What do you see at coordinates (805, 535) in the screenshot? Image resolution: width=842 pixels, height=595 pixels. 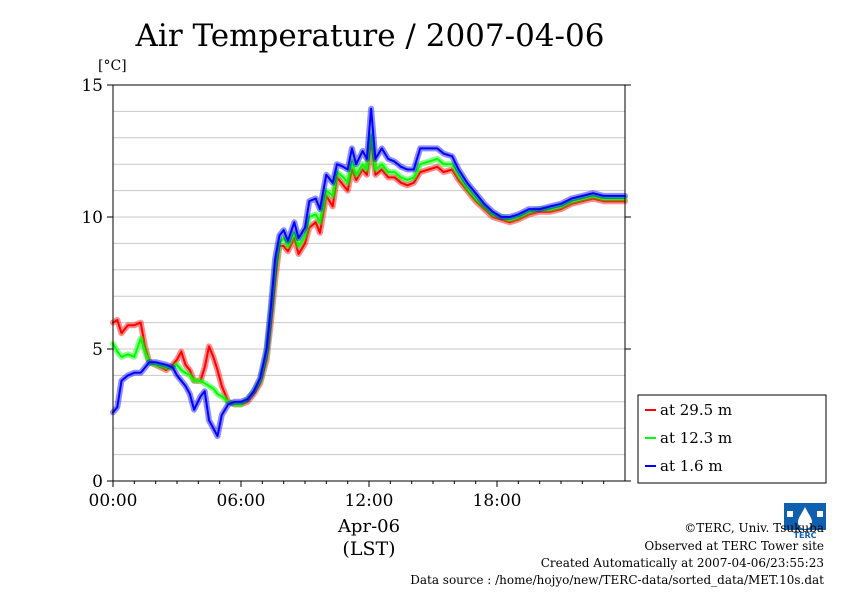 I see `logo-text: TERC` at bounding box center [805, 535].